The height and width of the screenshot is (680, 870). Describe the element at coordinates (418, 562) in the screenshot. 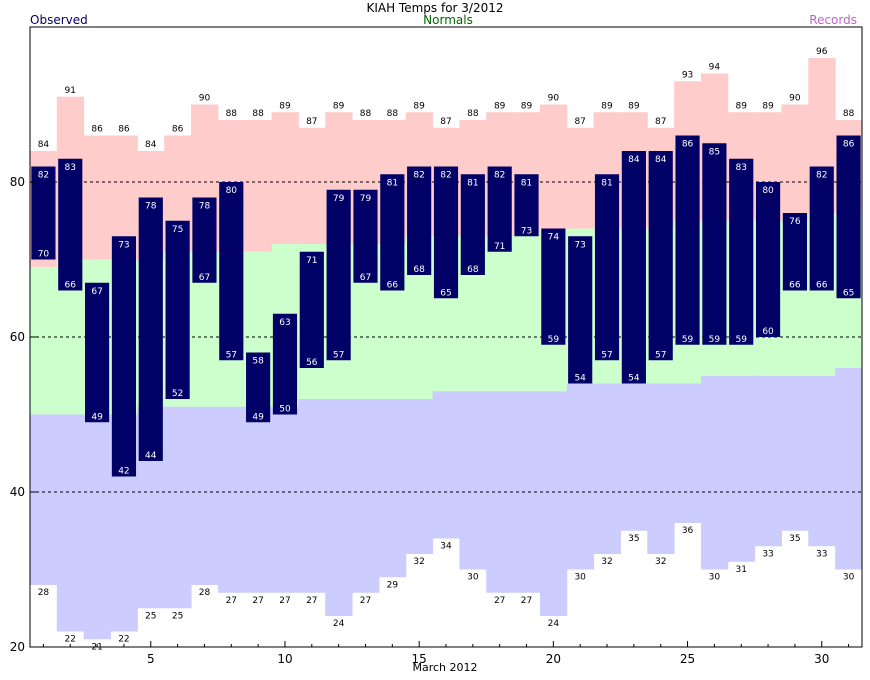

I see `record-low-label-day-15: 32` at that location.